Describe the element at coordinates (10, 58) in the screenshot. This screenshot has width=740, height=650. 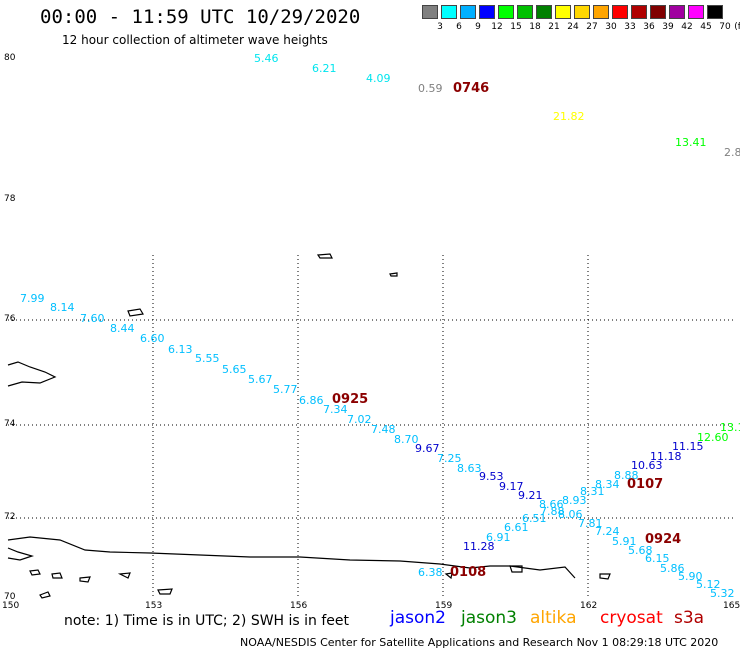
I see `lat-label-80: 80` at that location.